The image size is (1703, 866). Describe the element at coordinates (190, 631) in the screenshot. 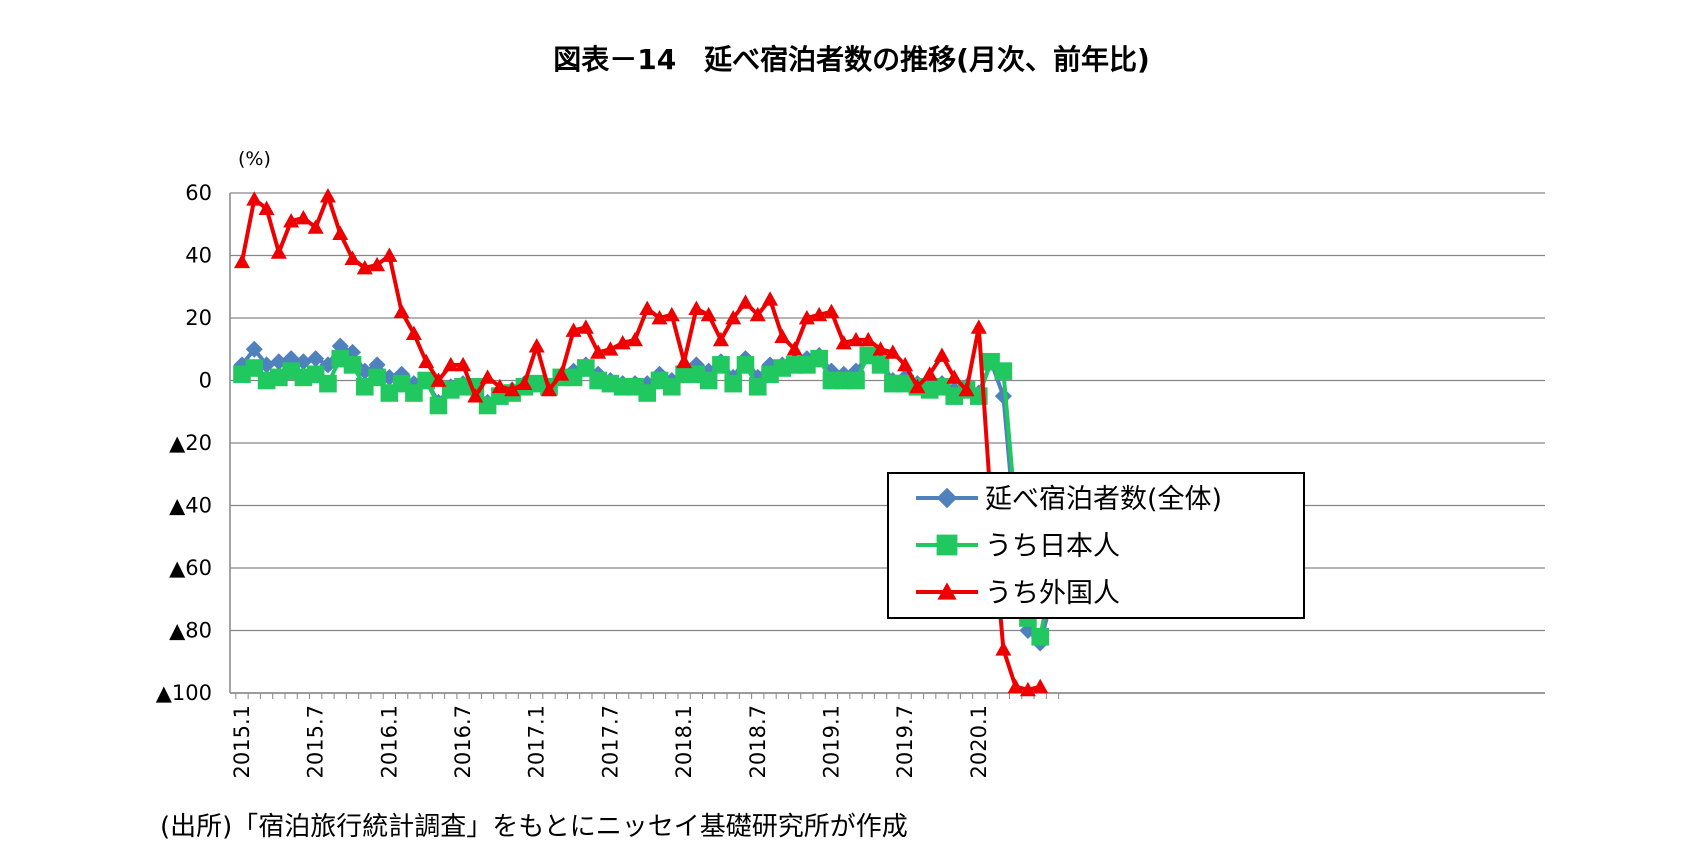

I see `y-tick-label: ▲80` at that location.